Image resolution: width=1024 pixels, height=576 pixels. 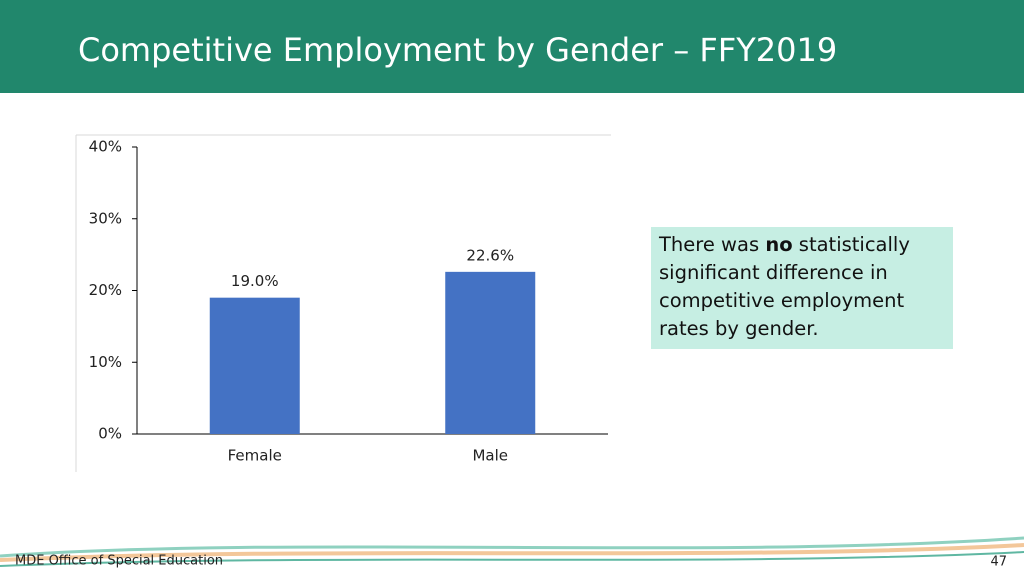 What do you see at coordinates (255, 281) in the screenshot?
I see `data-label: 19.0%` at bounding box center [255, 281].